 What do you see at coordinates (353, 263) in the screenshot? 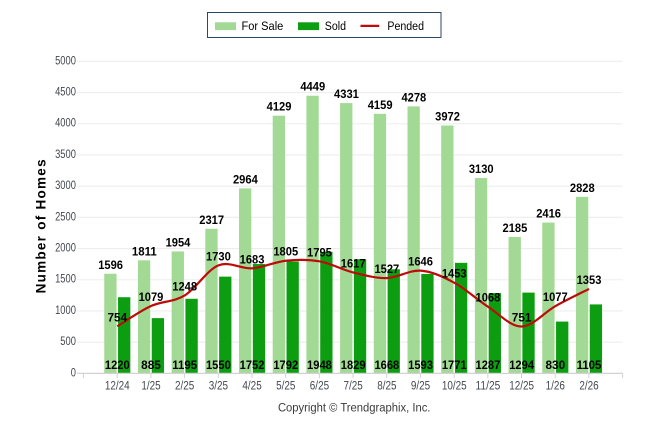
I see `svg-text: 1617` at bounding box center [353, 263].